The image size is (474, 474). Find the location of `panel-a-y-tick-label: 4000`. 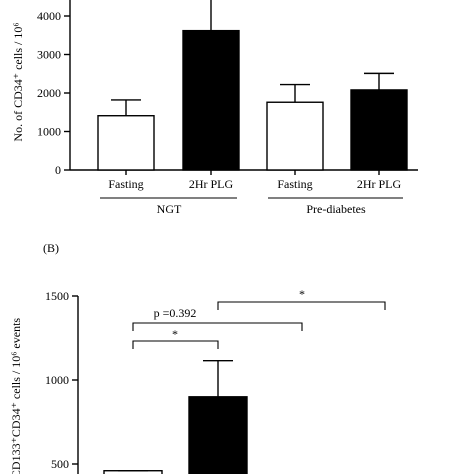

panel-a-y-tick-label: 4000 is located at coordinates (49, 16).